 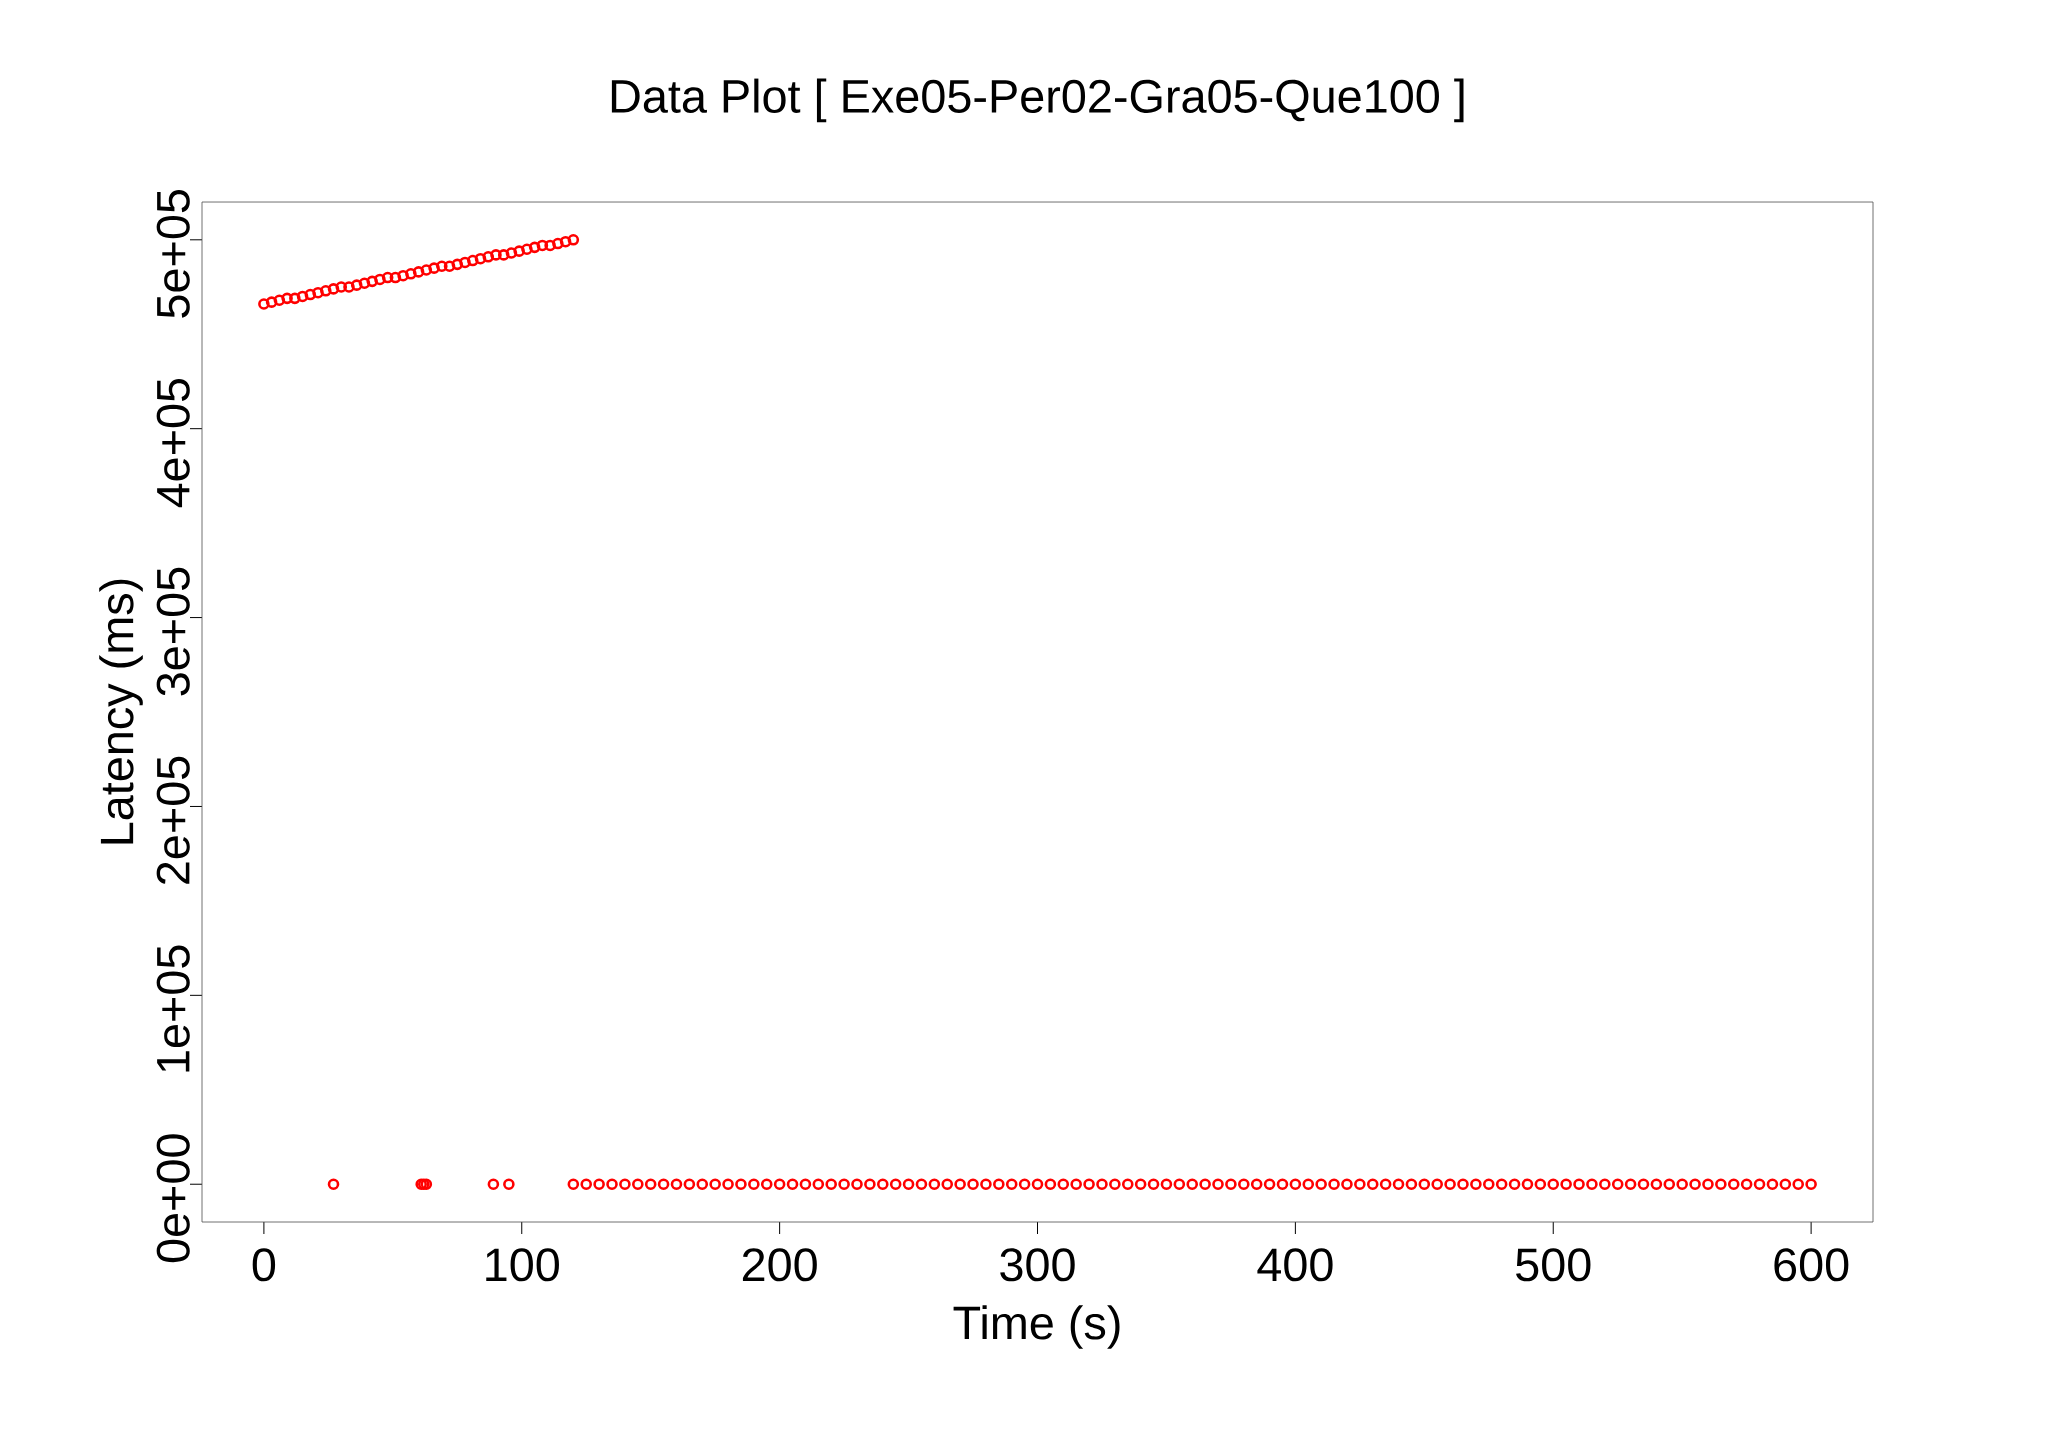 What do you see at coordinates (121, 711) in the screenshot?
I see `y-axis-title: Latency (ms)` at bounding box center [121, 711].